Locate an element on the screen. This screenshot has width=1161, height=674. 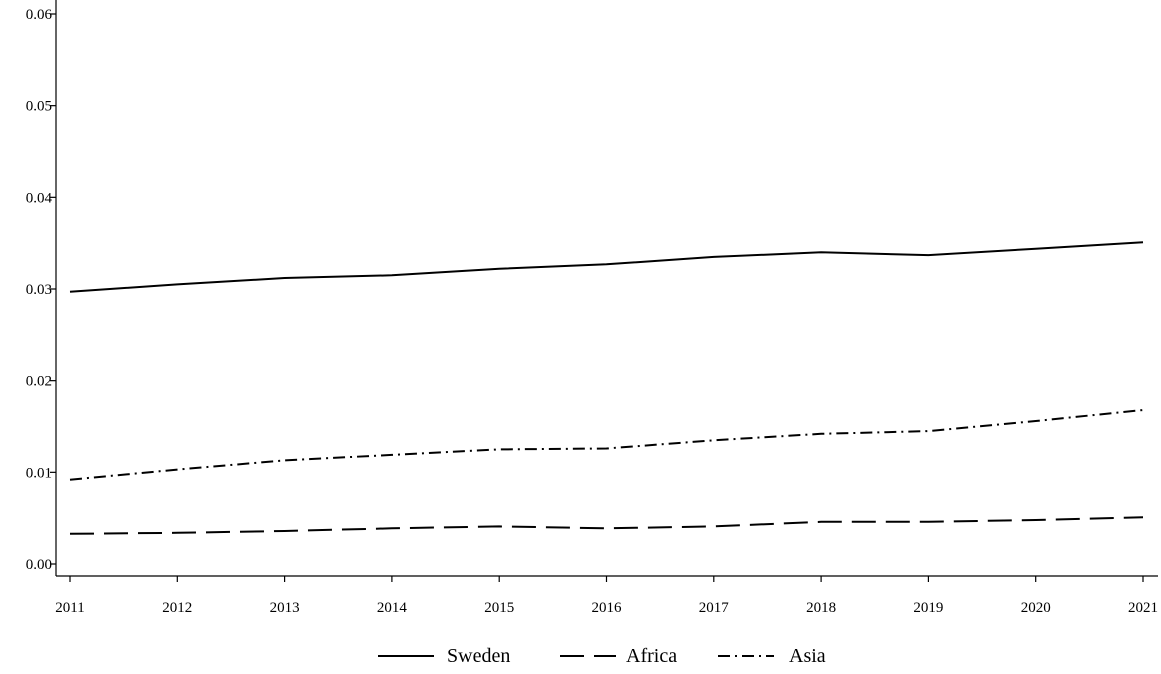
x-tick-label: 2018 is located at coordinates (821, 608).